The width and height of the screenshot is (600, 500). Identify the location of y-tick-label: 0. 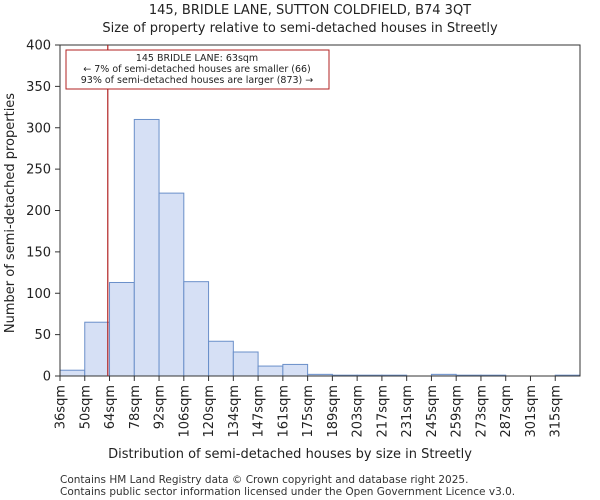
(47, 377).